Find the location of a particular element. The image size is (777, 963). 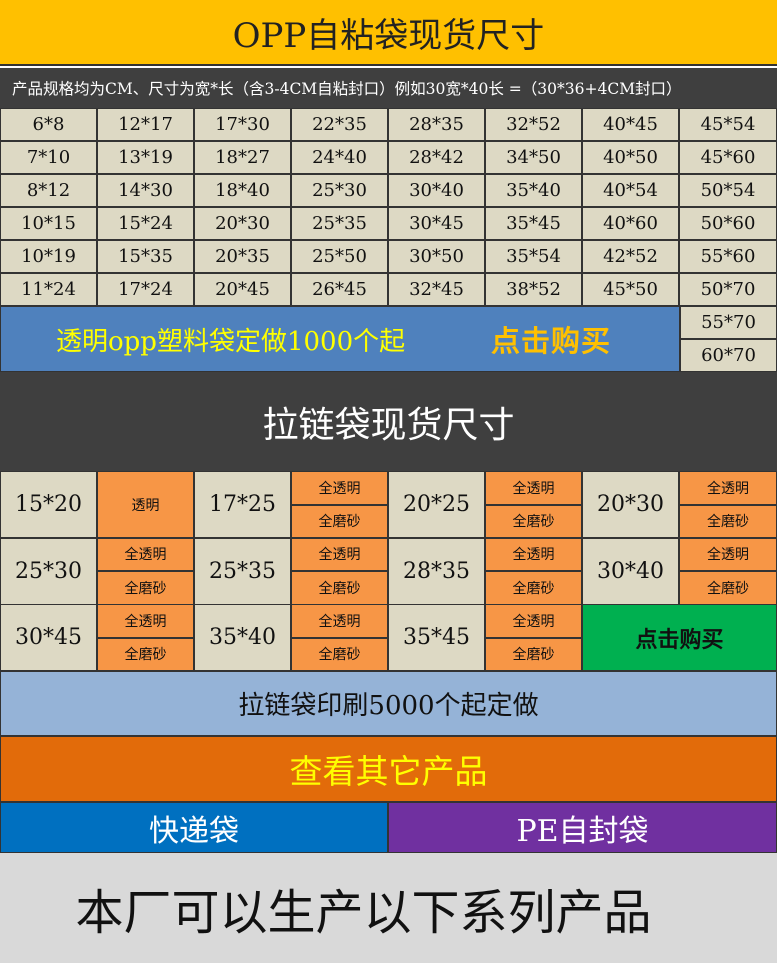

size-cell: 11*24 is located at coordinates (48, 289).